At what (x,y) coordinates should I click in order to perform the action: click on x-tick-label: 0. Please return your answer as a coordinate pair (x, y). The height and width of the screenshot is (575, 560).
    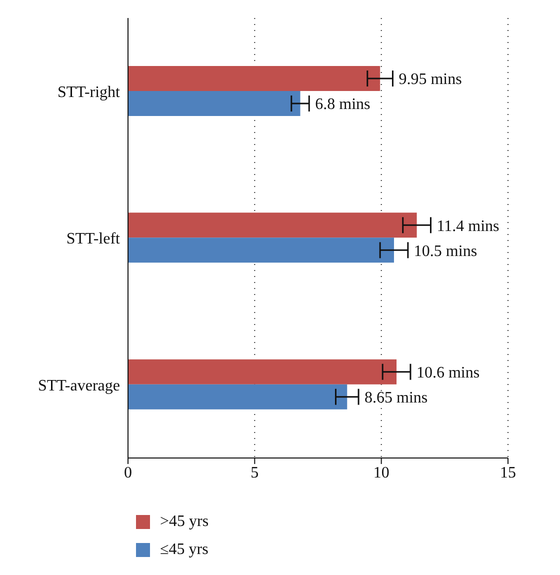
    Looking at the image, I should click on (128, 473).